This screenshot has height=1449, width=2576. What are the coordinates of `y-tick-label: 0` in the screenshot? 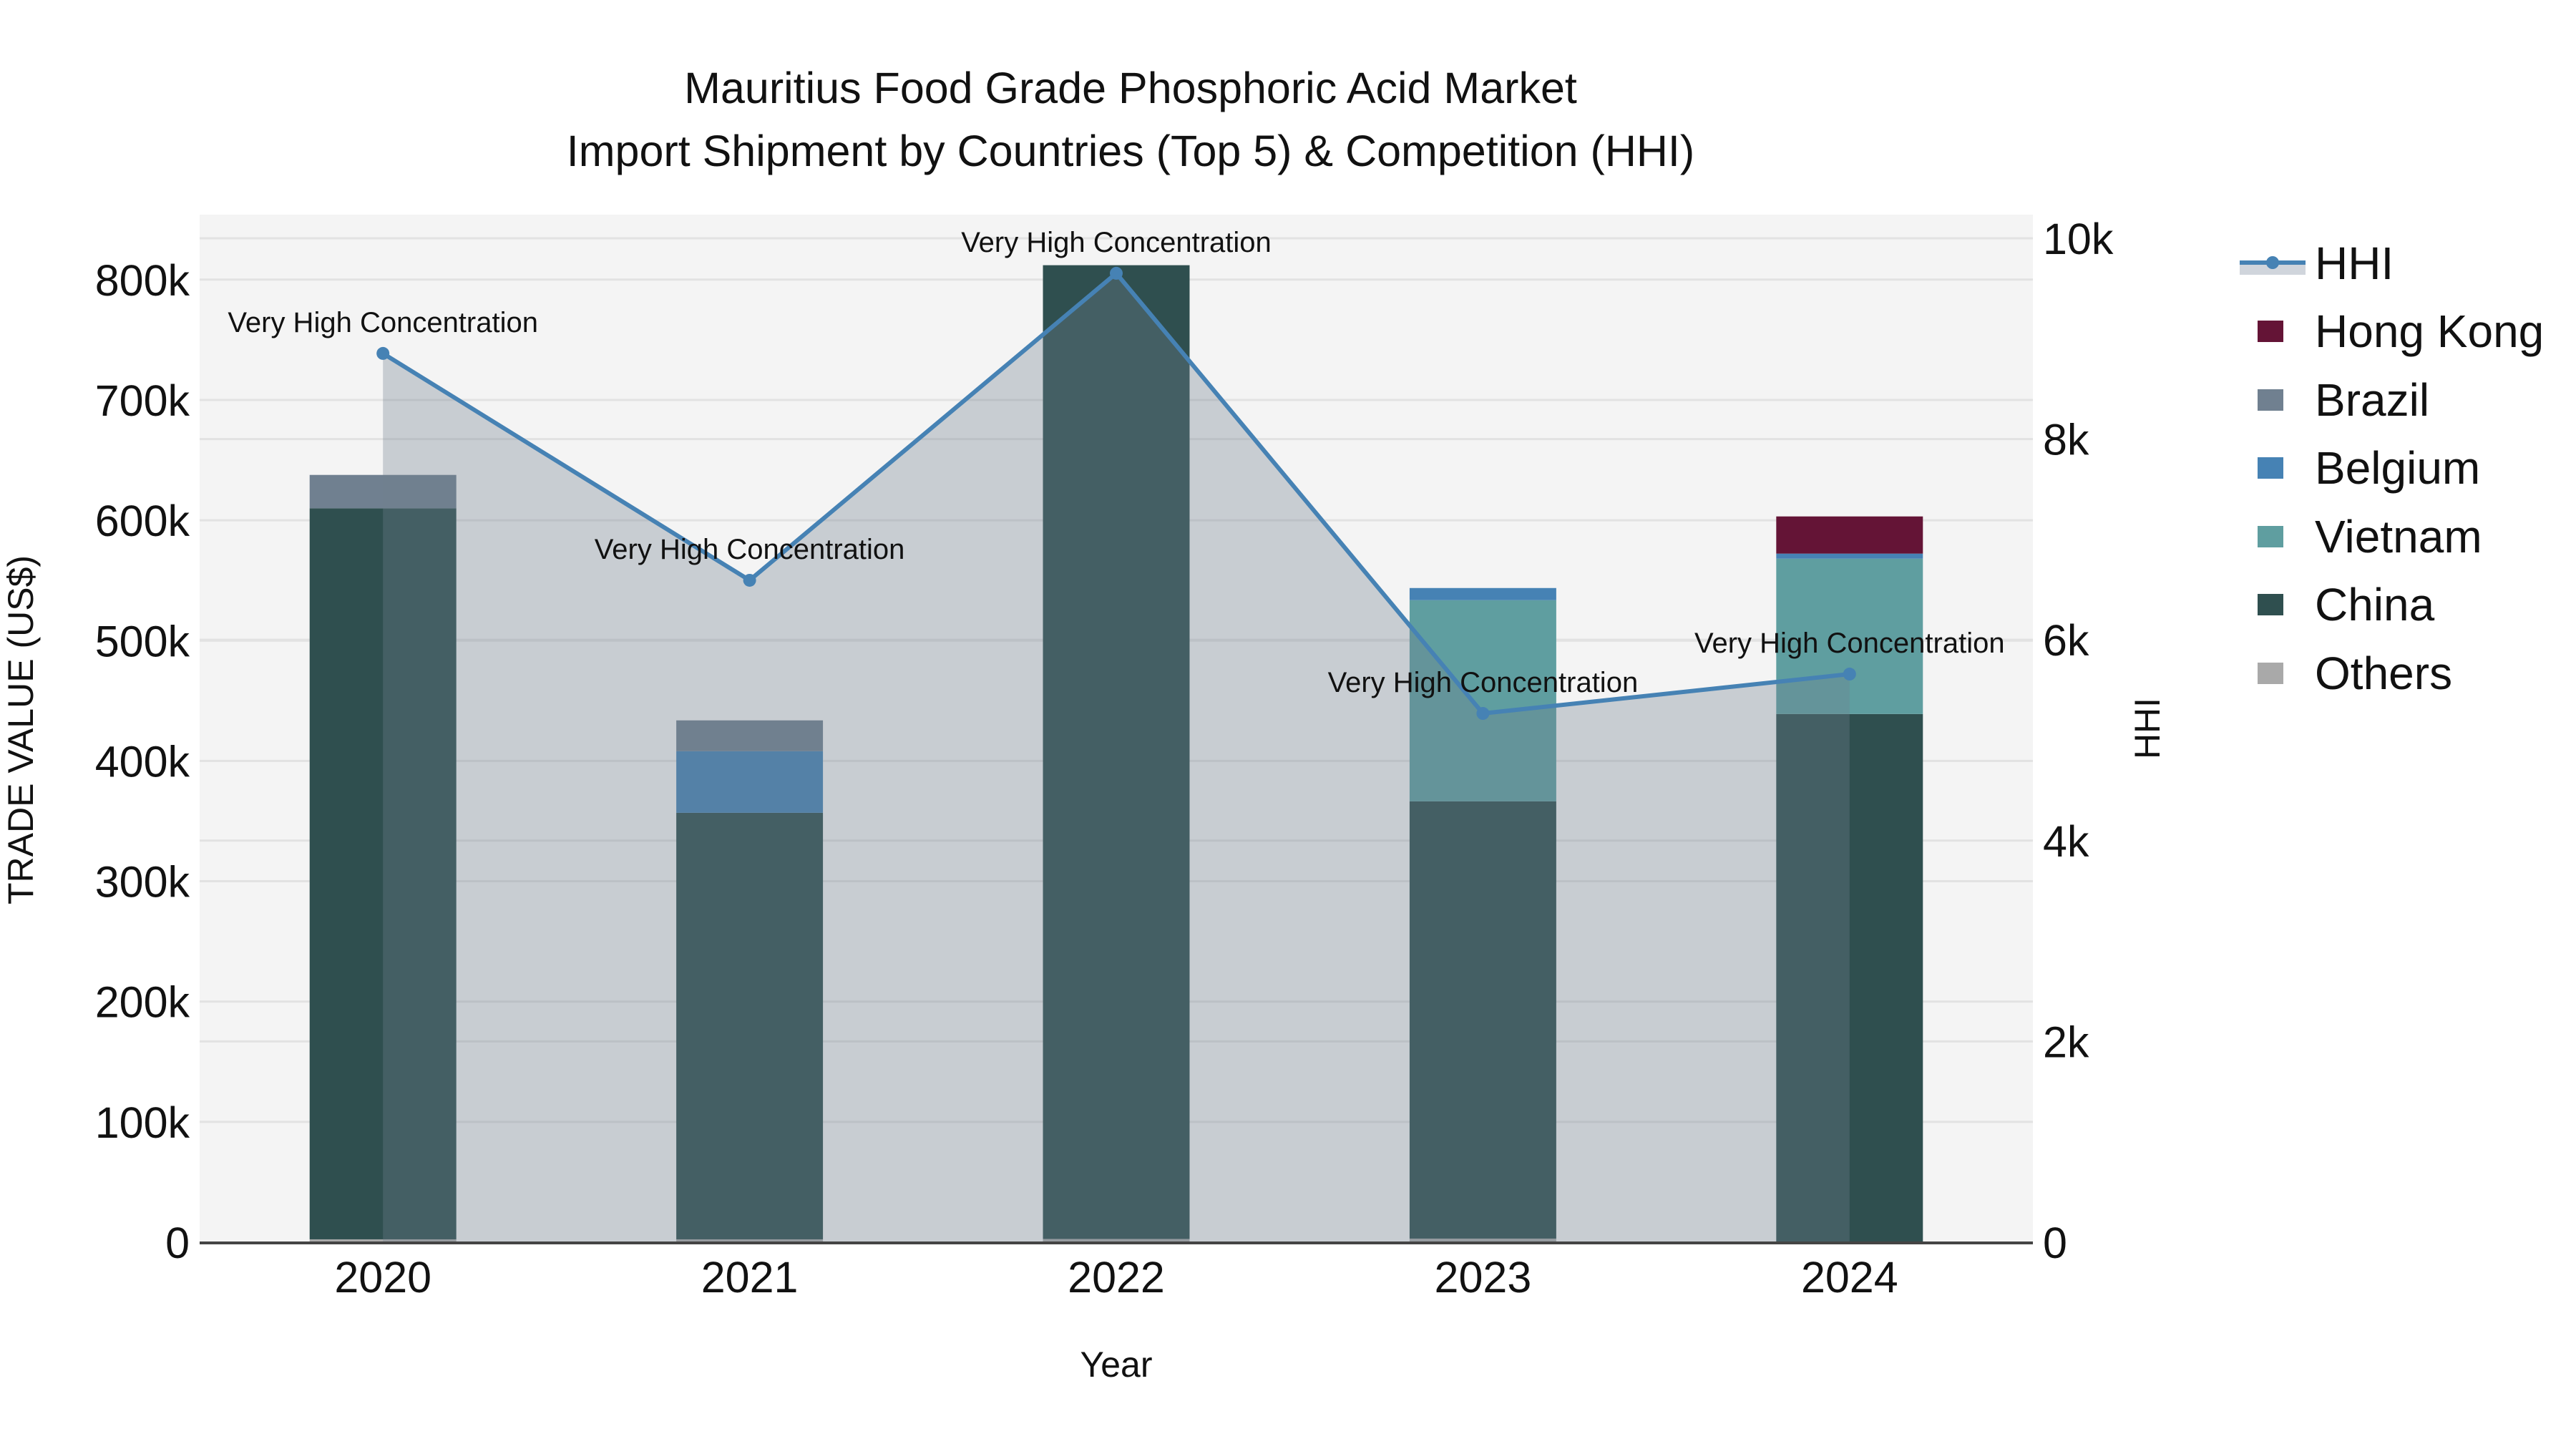 It's located at (177, 1243).